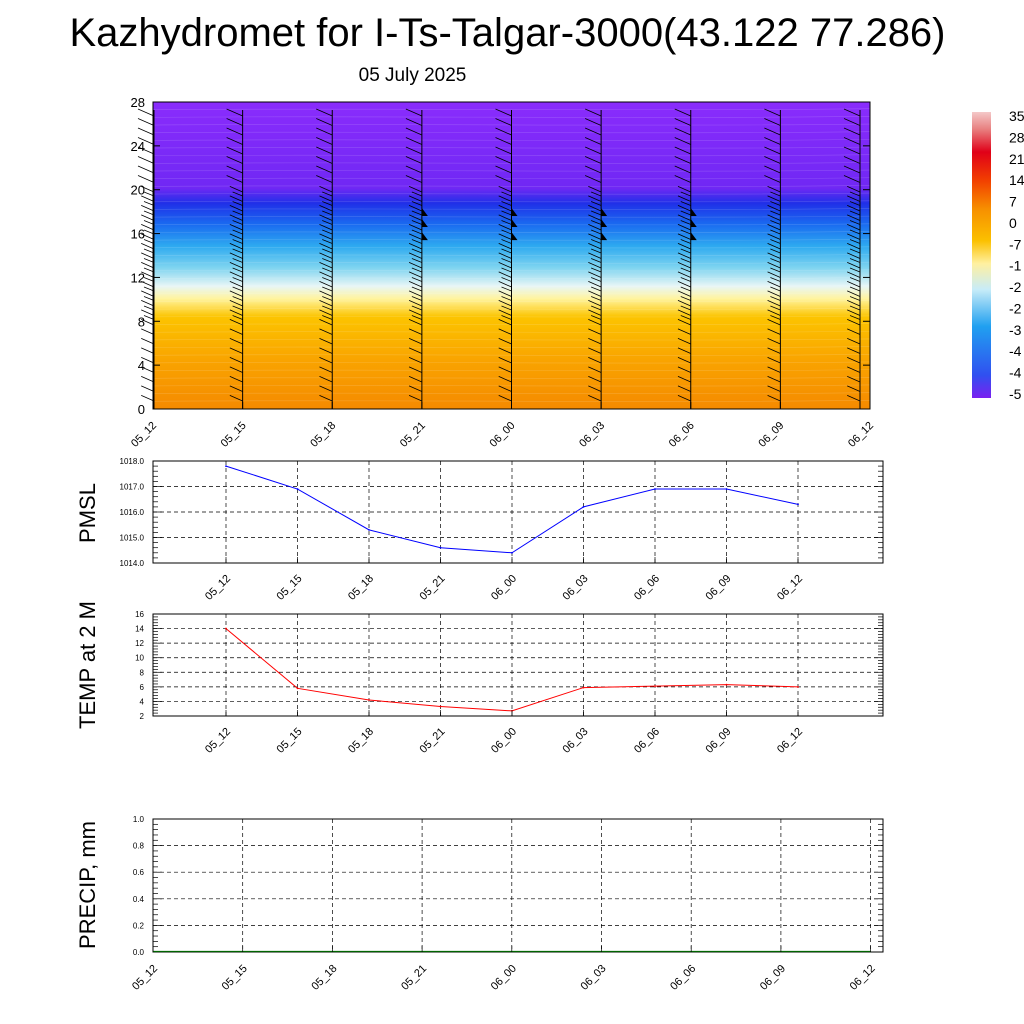 Image resolution: width=1024 pixels, height=1024 pixels. Describe the element at coordinates (1016, 116) in the screenshot. I see `colorbar-label: 35` at that location.